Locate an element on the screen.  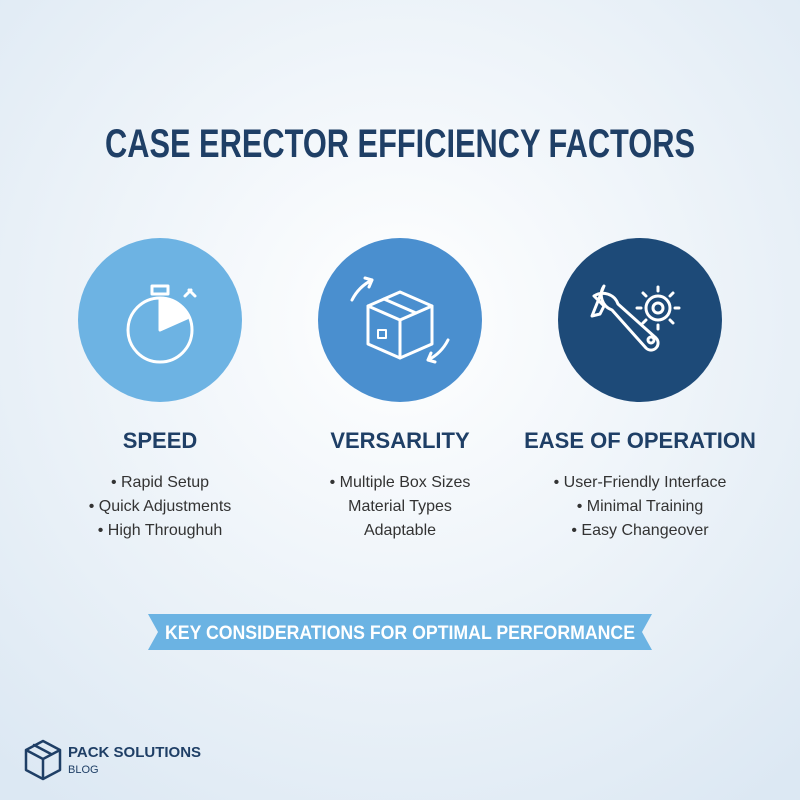
title: CASE ERECTOR EFFICIENCY FACTORS is located at coordinates (400, 144).